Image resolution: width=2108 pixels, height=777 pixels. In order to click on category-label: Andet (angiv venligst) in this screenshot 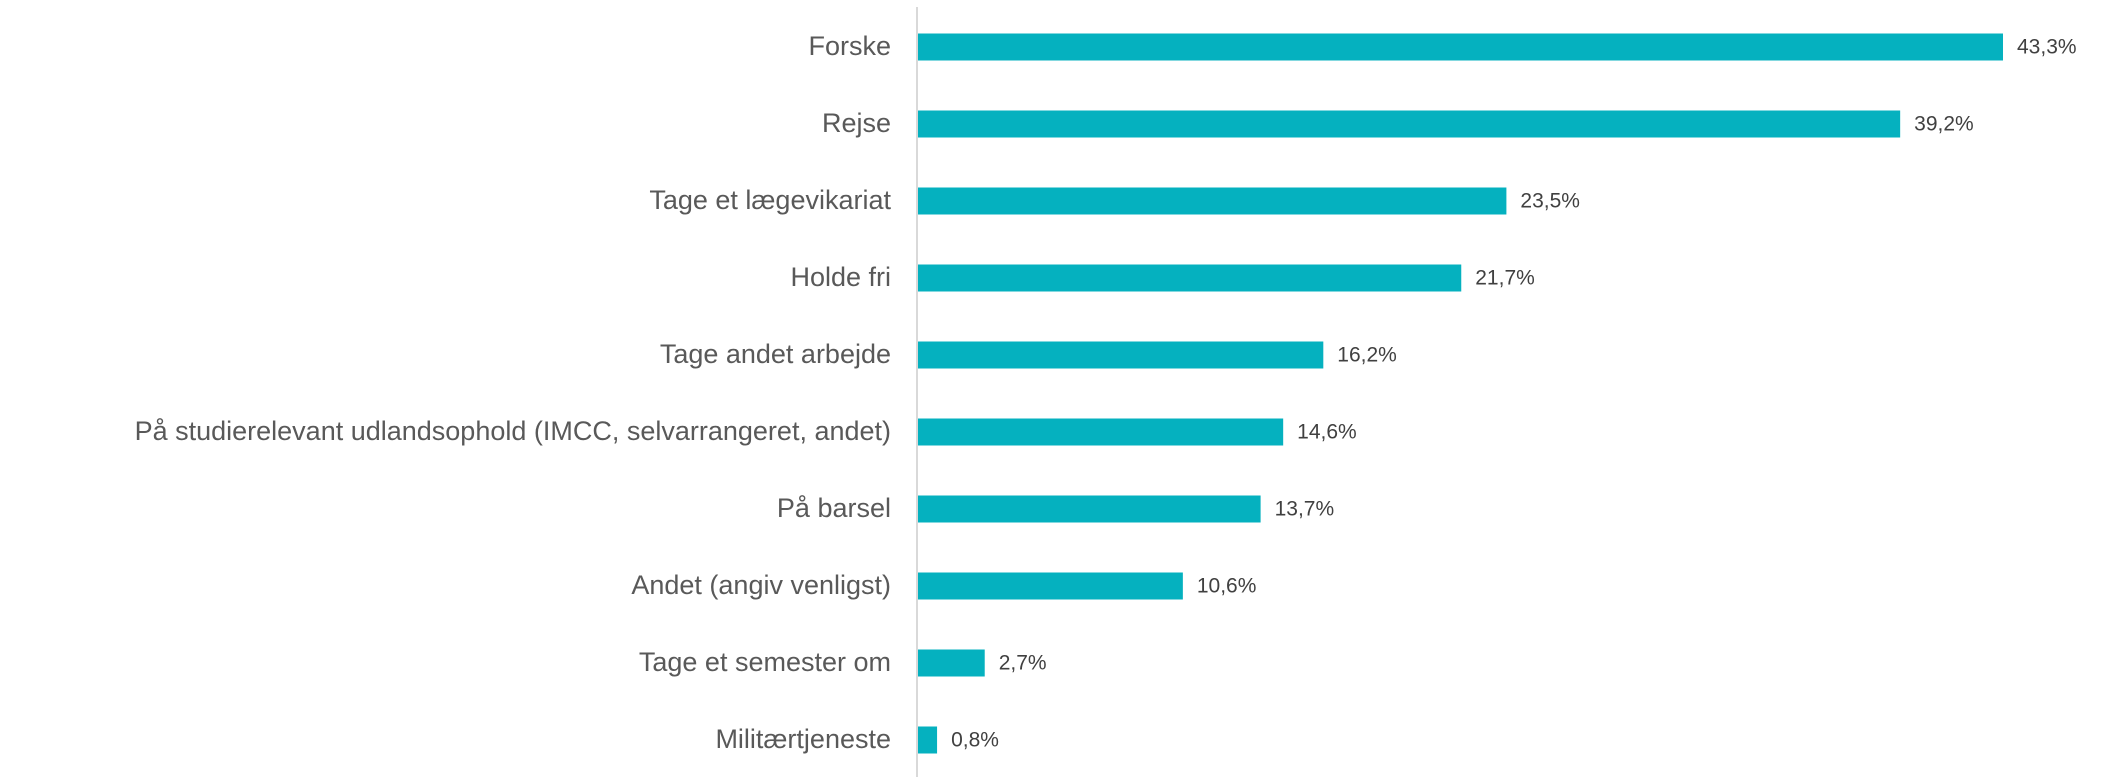, I will do `click(761, 585)`.